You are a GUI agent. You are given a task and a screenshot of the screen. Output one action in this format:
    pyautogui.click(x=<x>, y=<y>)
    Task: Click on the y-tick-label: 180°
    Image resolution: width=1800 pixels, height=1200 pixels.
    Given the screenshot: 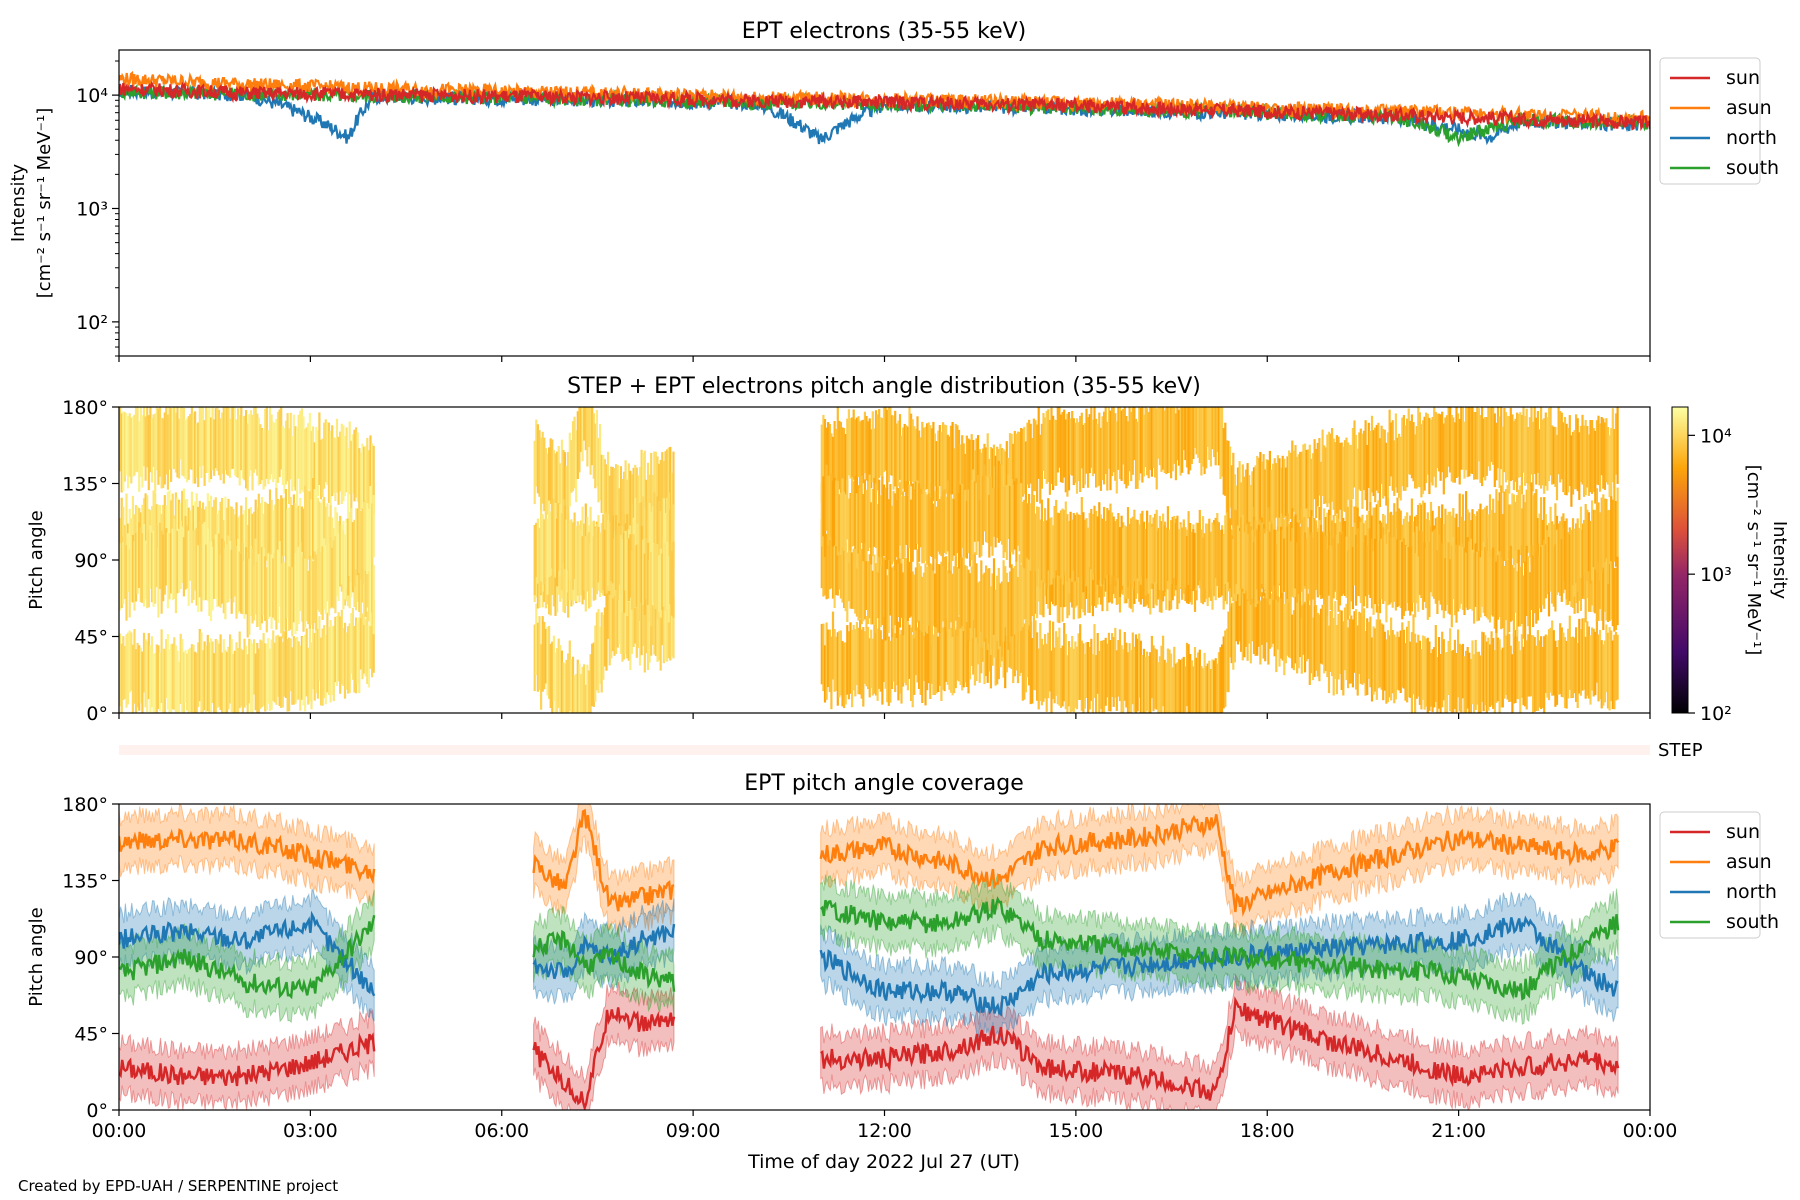 What is the action you would take?
    pyautogui.click(x=85, y=805)
    